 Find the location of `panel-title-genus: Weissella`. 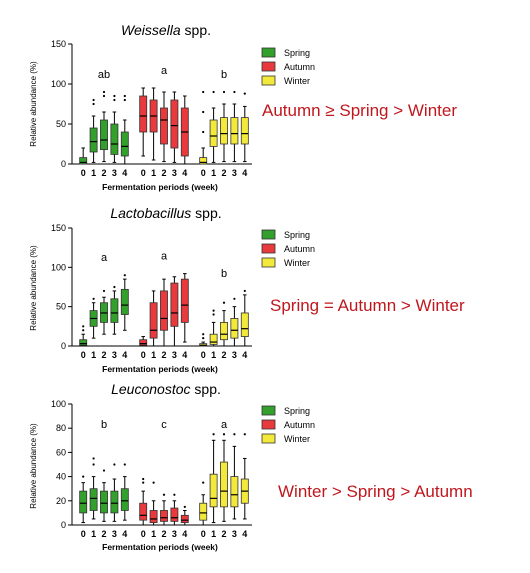

panel-title-genus: Weissella is located at coordinates (151, 30).